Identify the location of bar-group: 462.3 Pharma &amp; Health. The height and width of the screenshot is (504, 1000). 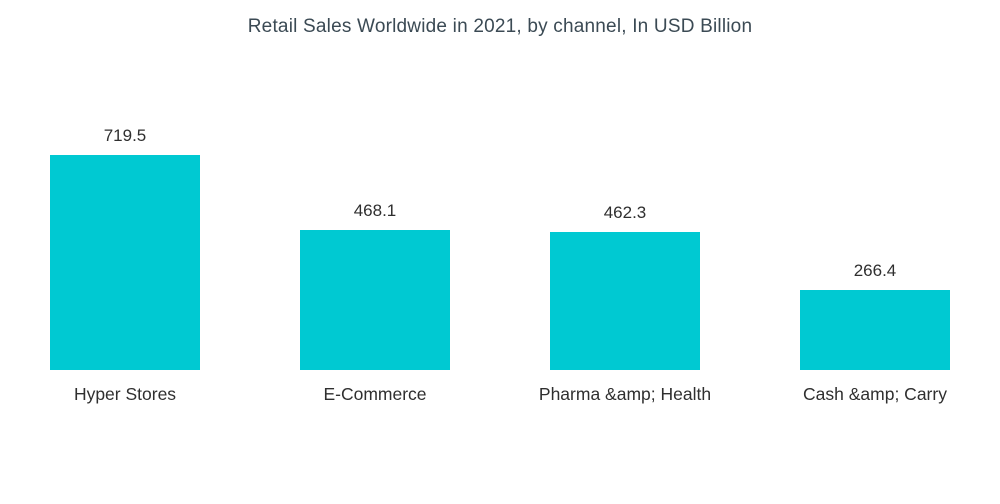
(625, 305).